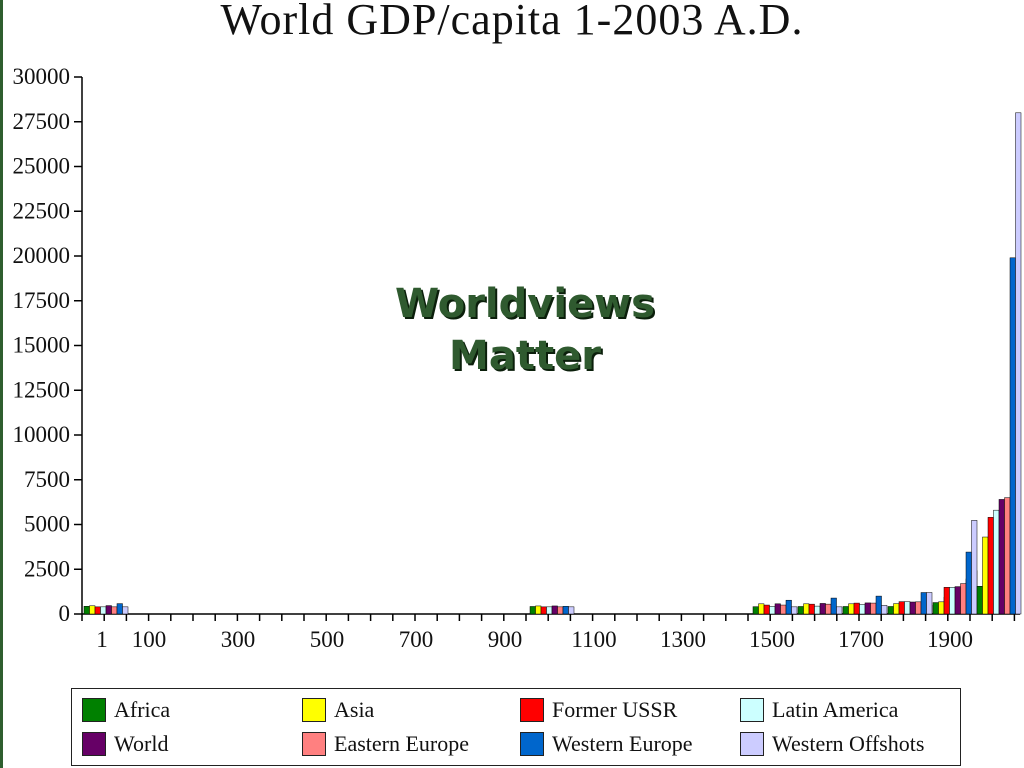  I want to click on legend-label: Former USSR, so click(615, 709).